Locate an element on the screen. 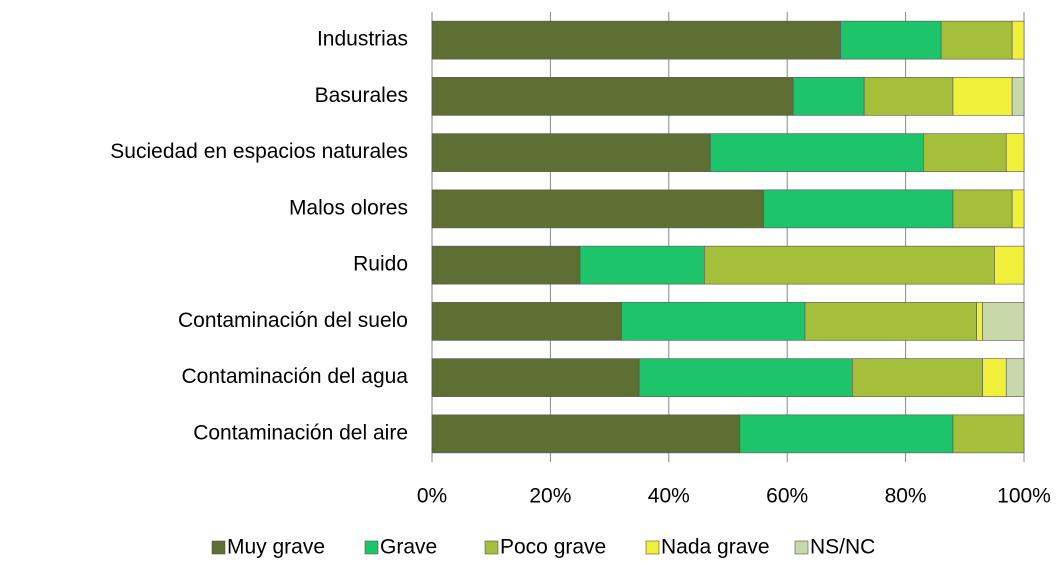 The width and height of the screenshot is (1062, 567). x-tick-label: 60% is located at coordinates (787, 496).